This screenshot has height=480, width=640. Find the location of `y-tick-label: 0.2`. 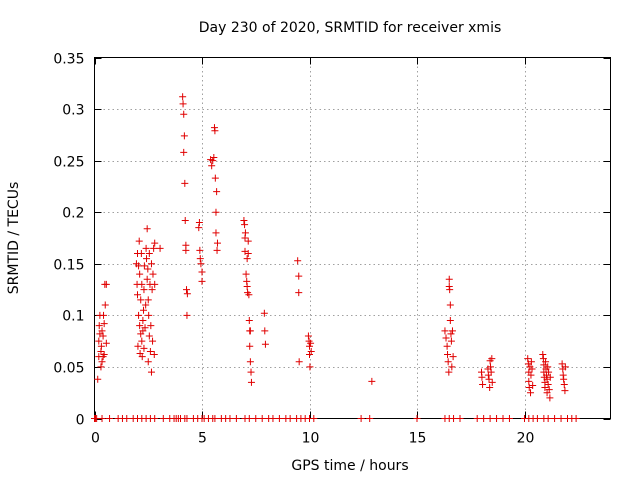

y-tick-label: 0.2 is located at coordinates (73, 214).